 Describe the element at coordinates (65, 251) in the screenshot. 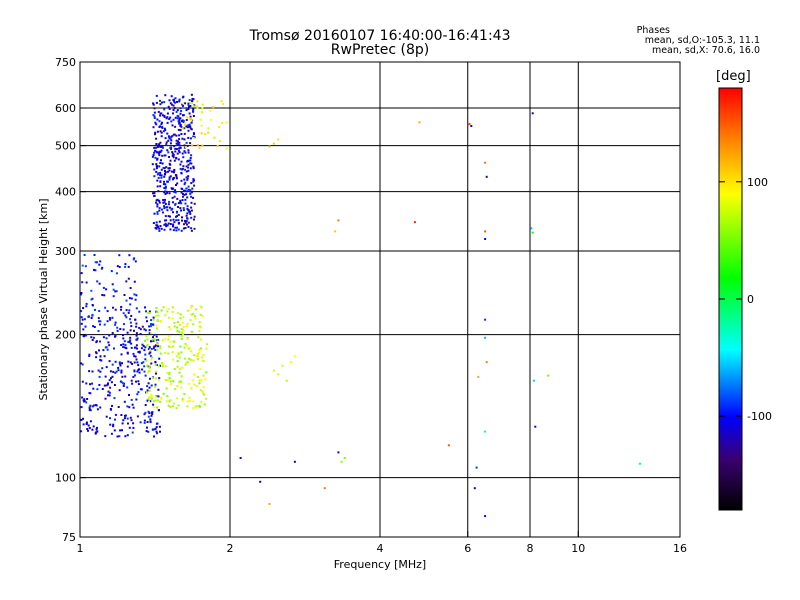

I see `y-tick-label: 300` at that location.